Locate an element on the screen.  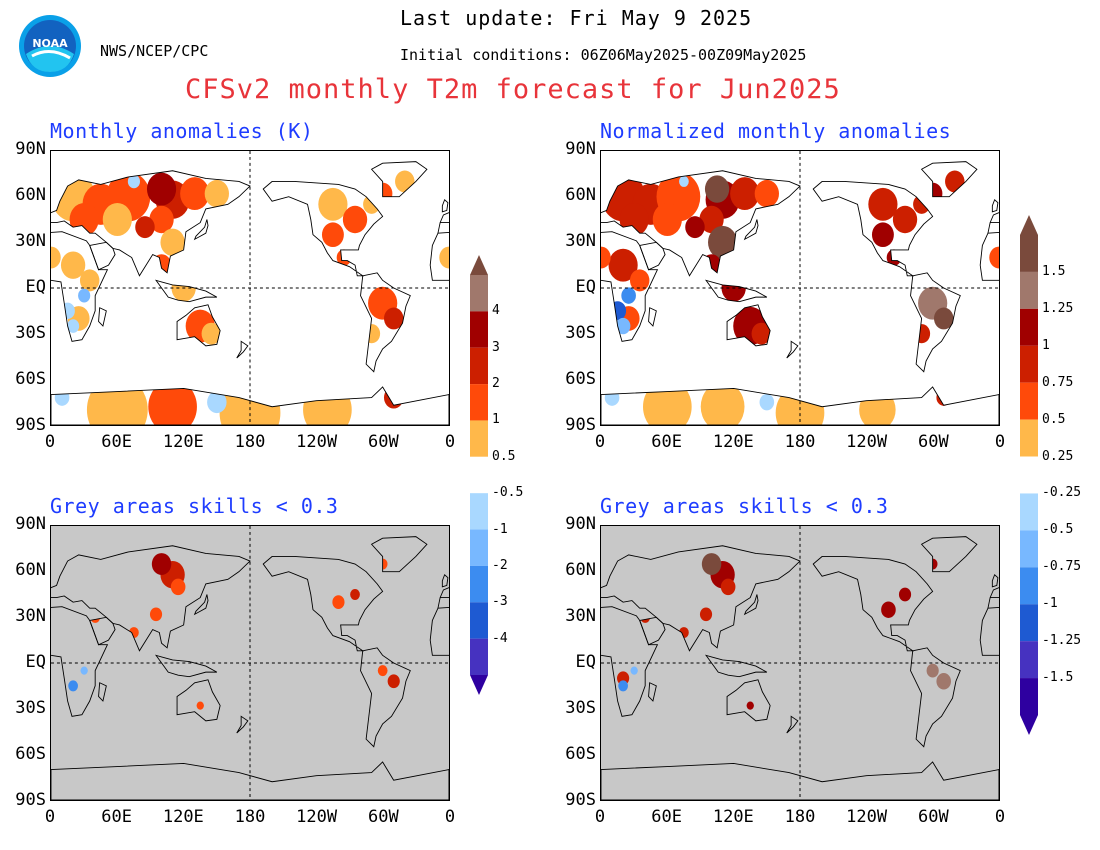
lat-label: 60S is located at coordinates (30, 754).